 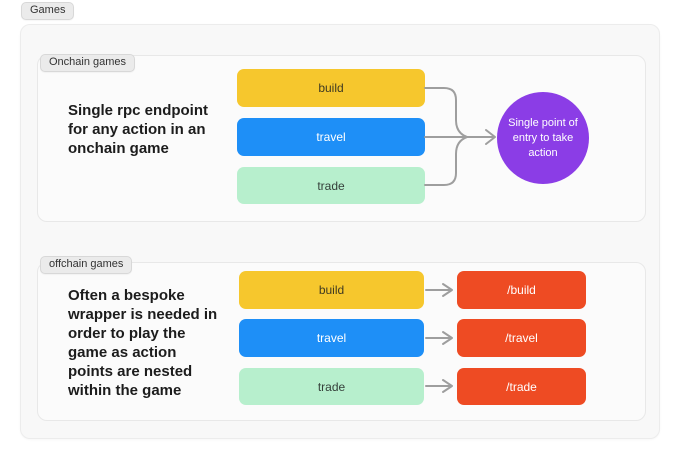 I want to click on onchain-chip: Onchain games, so click(x=88, y=63).